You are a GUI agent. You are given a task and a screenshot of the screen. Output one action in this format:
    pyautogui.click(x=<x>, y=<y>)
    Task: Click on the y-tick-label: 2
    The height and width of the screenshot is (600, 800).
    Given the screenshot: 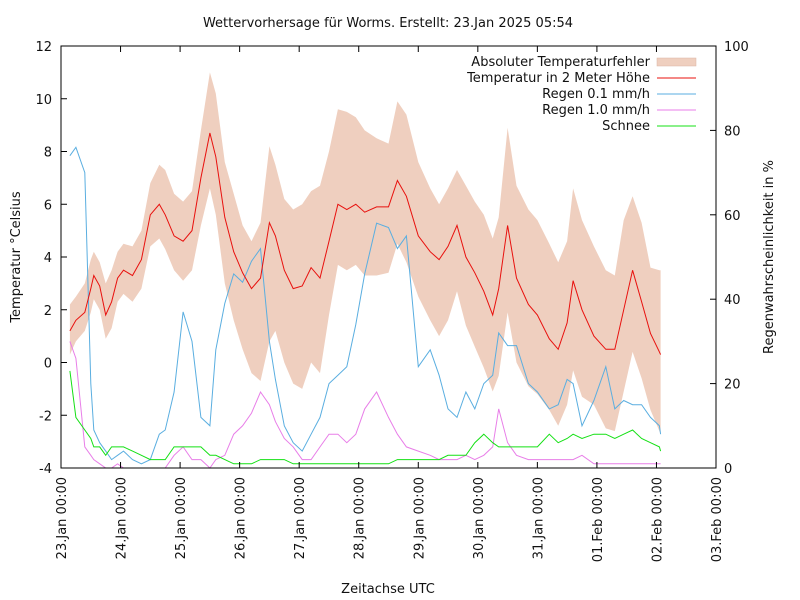 What is the action you would take?
    pyautogui.click(x=48, y=311)
    